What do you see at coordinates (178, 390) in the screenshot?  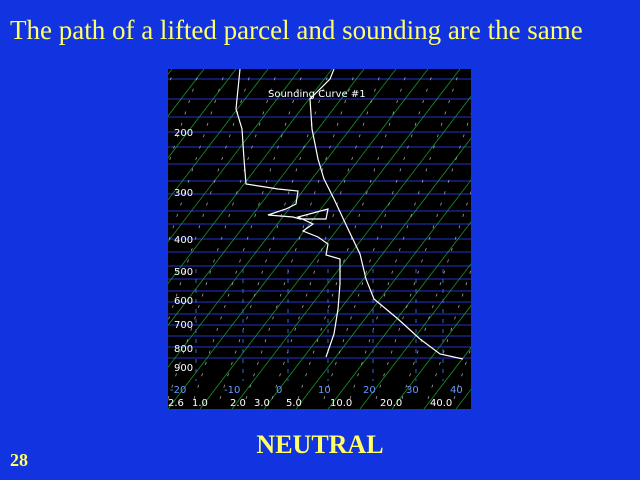 I see `temperature-label: -20` at bounding box center [178, 390].